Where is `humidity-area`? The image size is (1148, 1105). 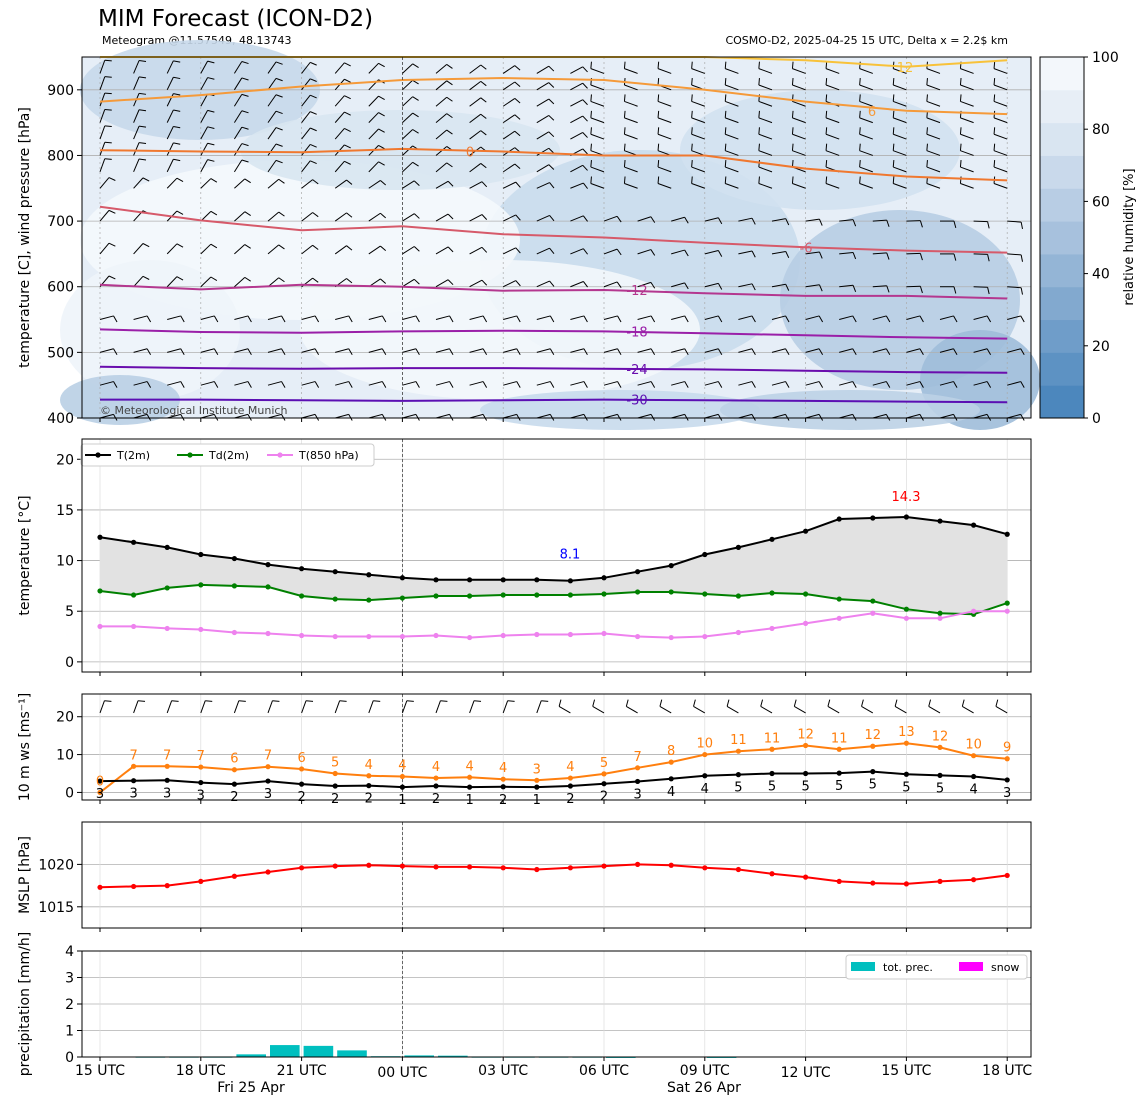
humidity-area is located at coordinates (620, 410).